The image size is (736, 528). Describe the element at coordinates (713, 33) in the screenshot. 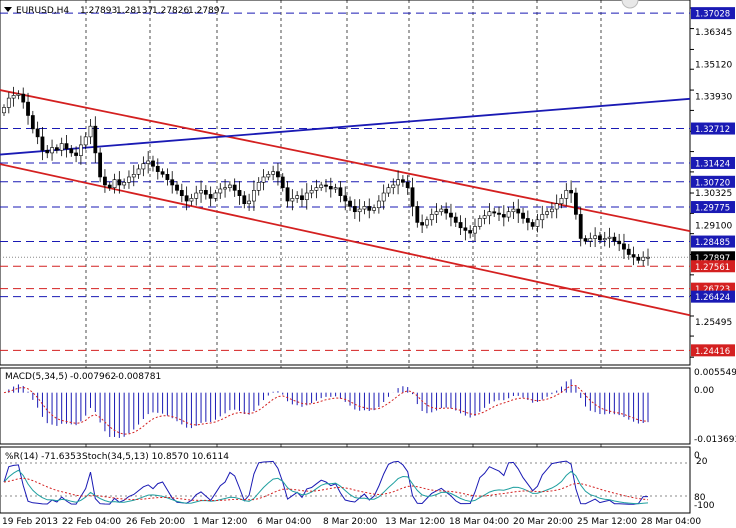

I see `price-tag-text: 1.36345` at that location.